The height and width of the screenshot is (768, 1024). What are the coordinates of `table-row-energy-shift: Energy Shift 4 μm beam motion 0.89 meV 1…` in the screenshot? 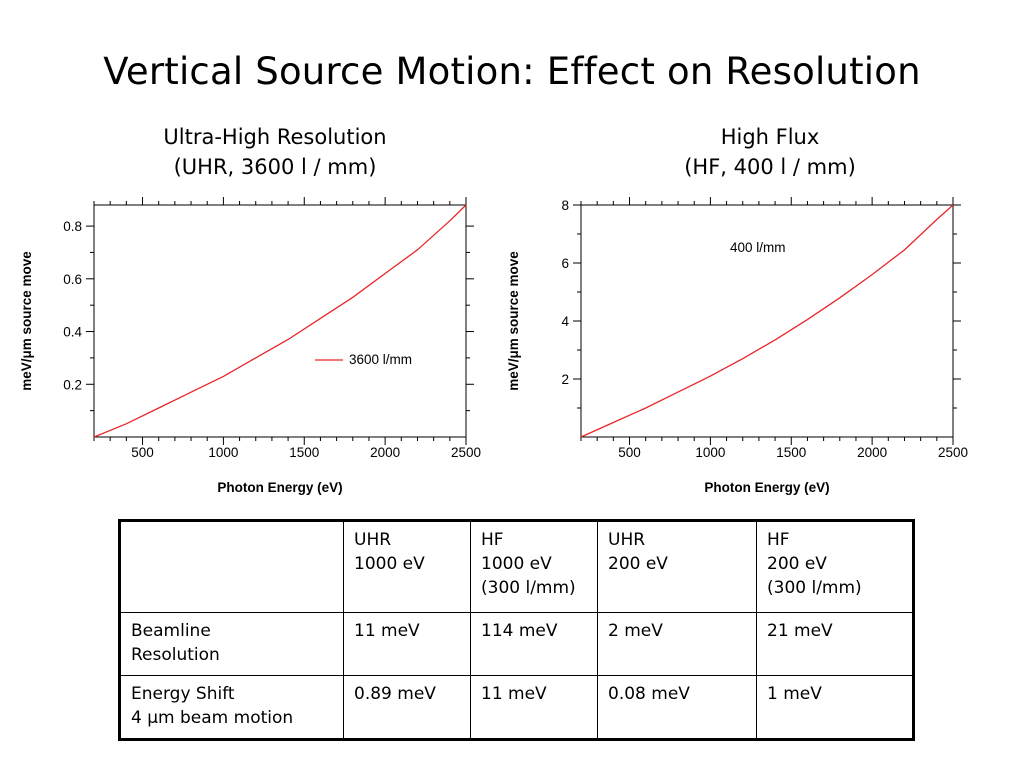 It's located at (516, 707).